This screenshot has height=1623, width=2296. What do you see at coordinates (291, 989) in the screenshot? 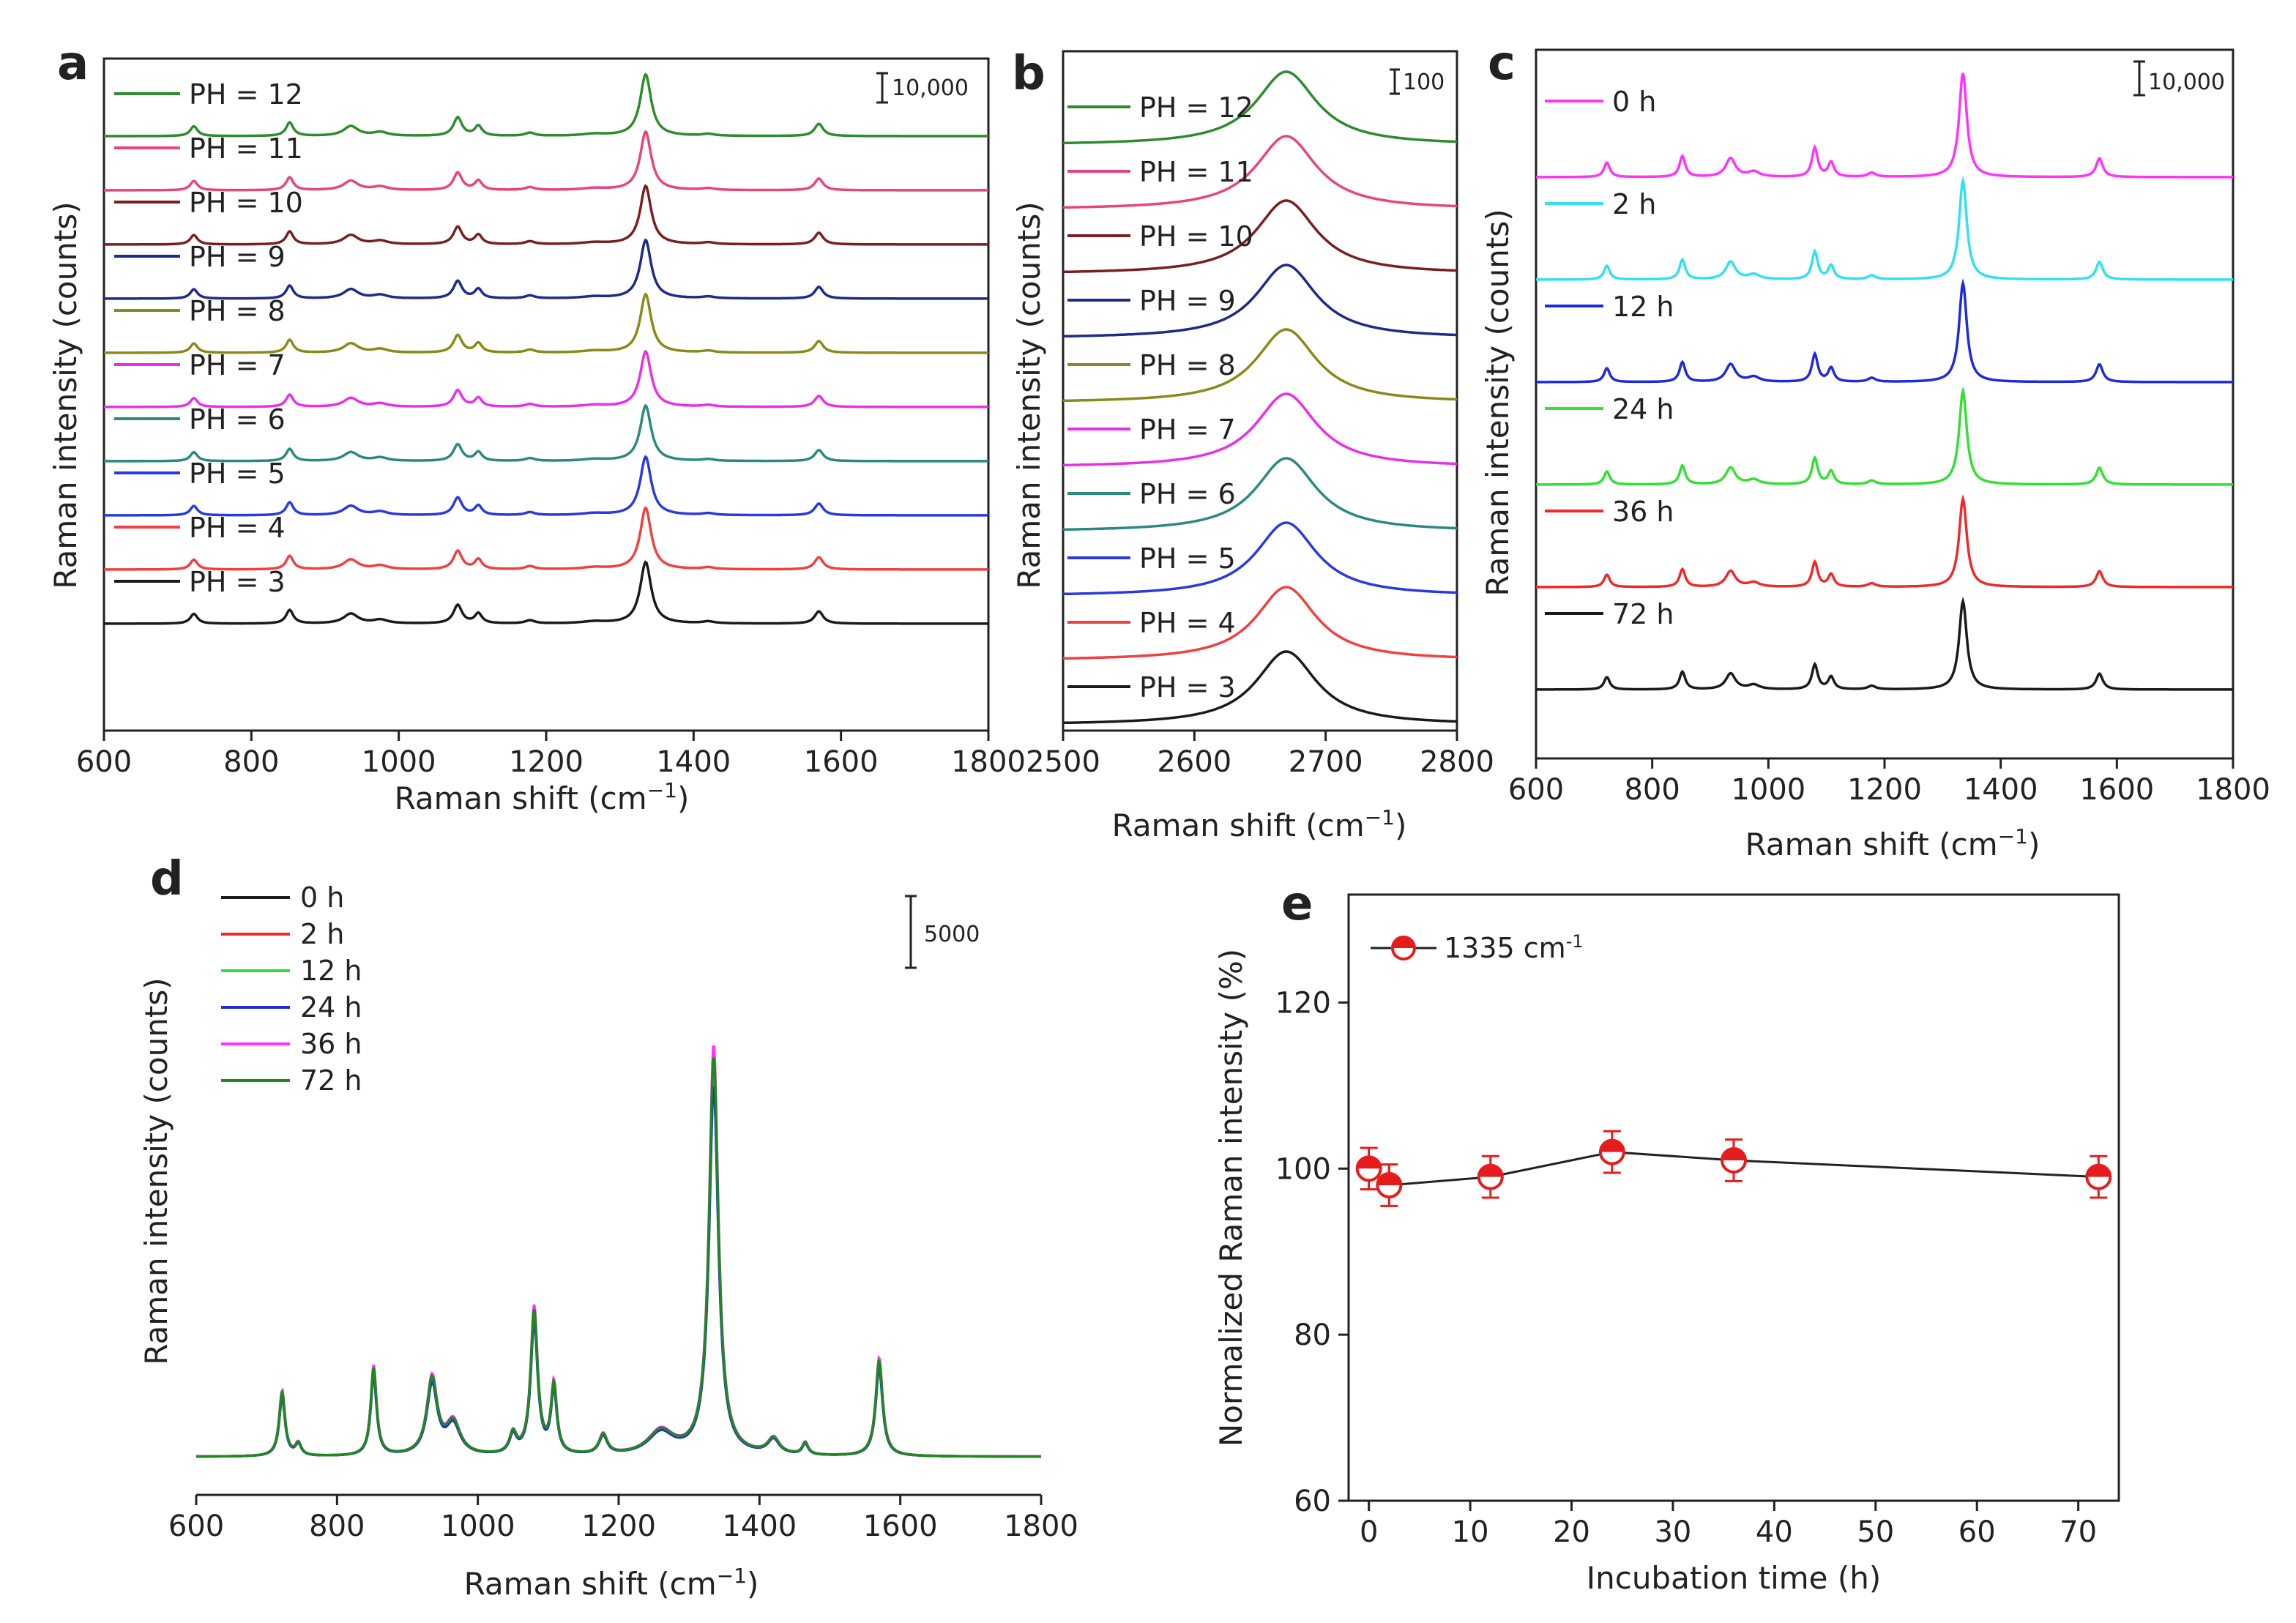
I see `panel-d-legend: 0 h 2 h 12 h 24 h 36 h 72 h` at bounding box center [291, 989].